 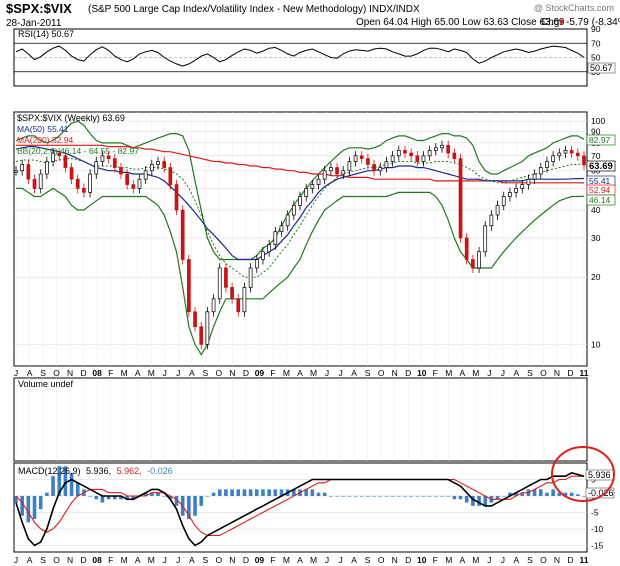 I want to click on price-value-tag: 52.94, so click(x=600, y=190).